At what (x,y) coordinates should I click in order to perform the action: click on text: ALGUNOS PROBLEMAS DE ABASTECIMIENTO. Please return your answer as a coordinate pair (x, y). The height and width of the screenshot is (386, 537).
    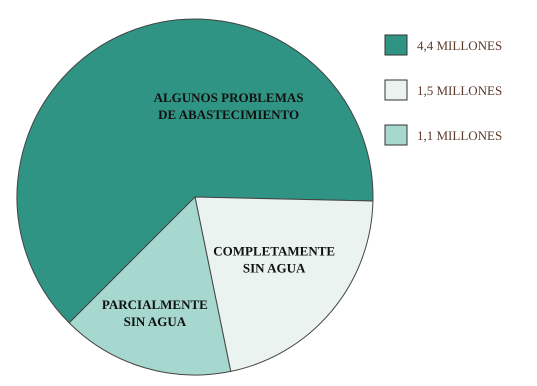
    Looking at the image, I should click on (229, 106).